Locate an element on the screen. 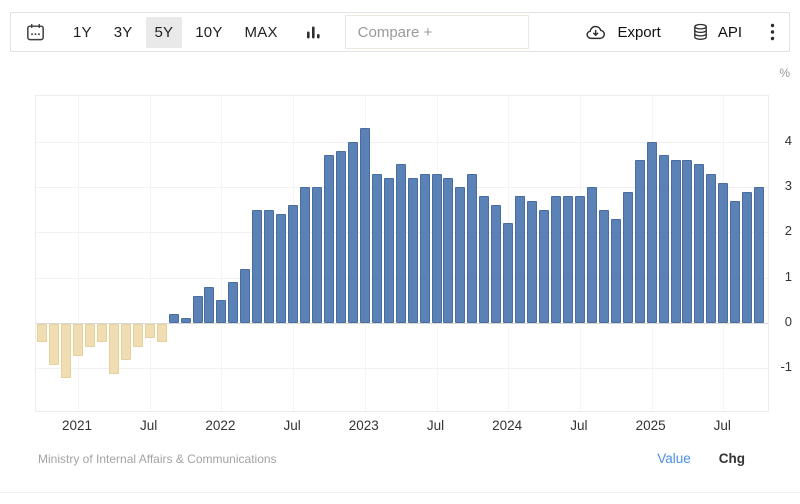 The height and width of the screenshot is (504, 800). zero-gridline is located at coordinates (402, 323).